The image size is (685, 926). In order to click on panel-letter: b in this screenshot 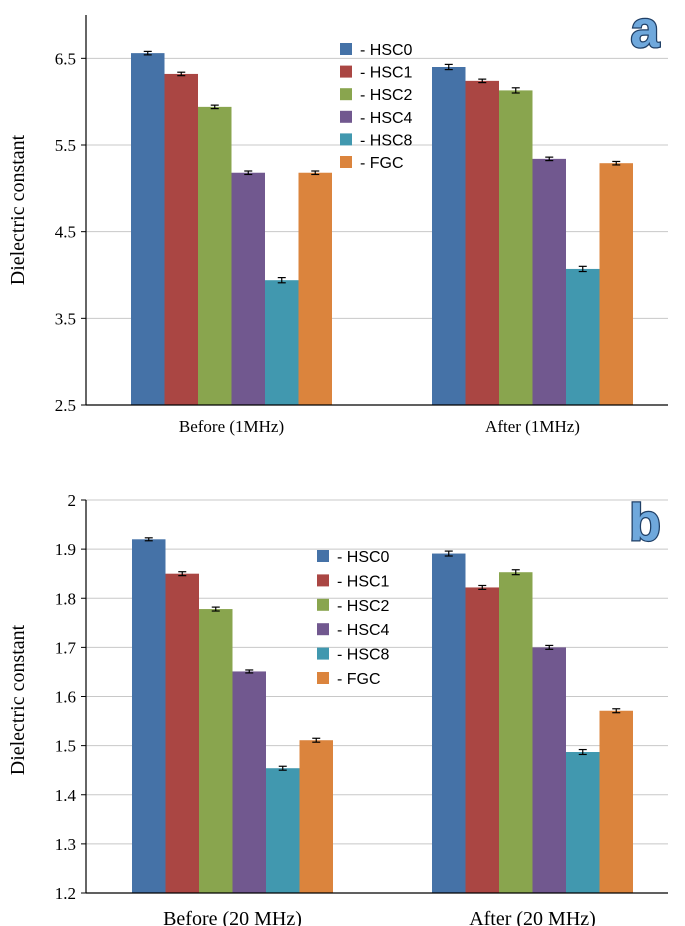, I will do `click(645, 523)`.